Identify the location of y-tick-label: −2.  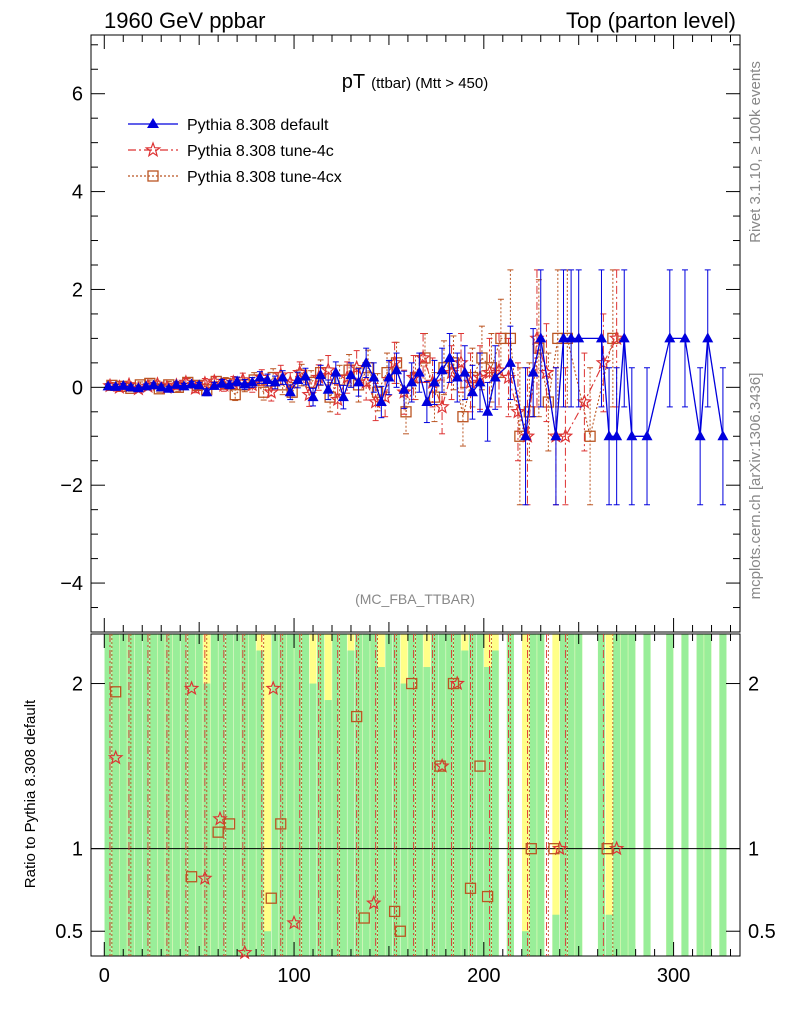
(71, 486).